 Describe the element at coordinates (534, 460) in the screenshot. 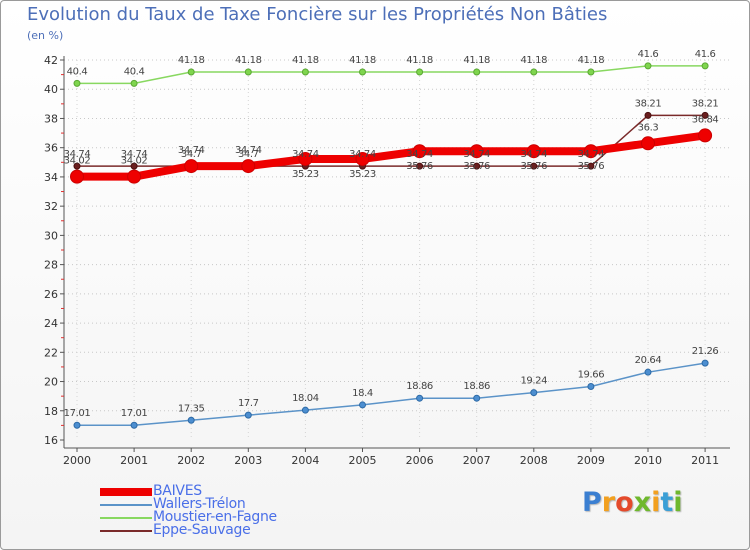

I see `x-tick-label: 2008` at that location.